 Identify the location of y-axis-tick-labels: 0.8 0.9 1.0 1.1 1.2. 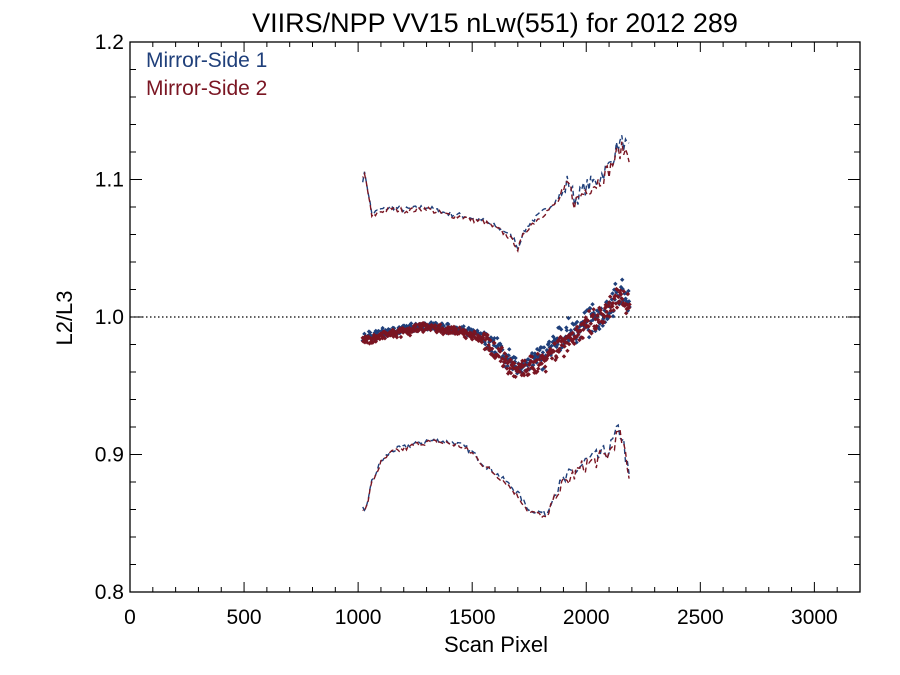
(109, 317).